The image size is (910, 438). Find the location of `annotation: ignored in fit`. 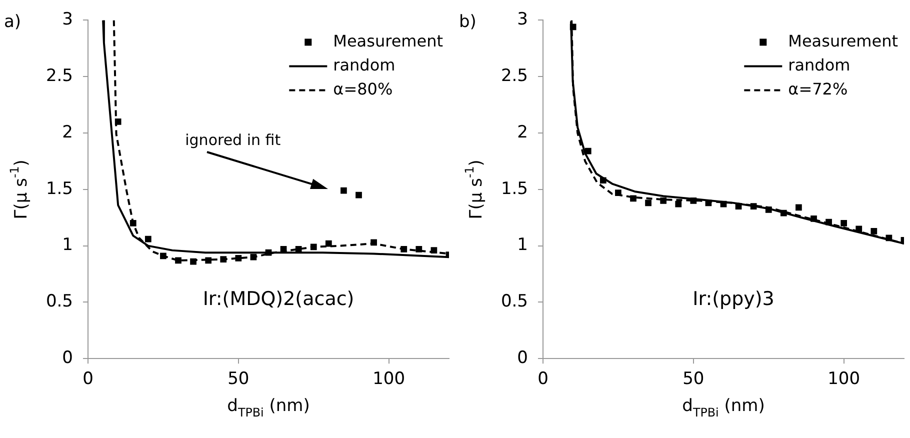

annotation: ignored in fit is located at coordinates (233, 139).